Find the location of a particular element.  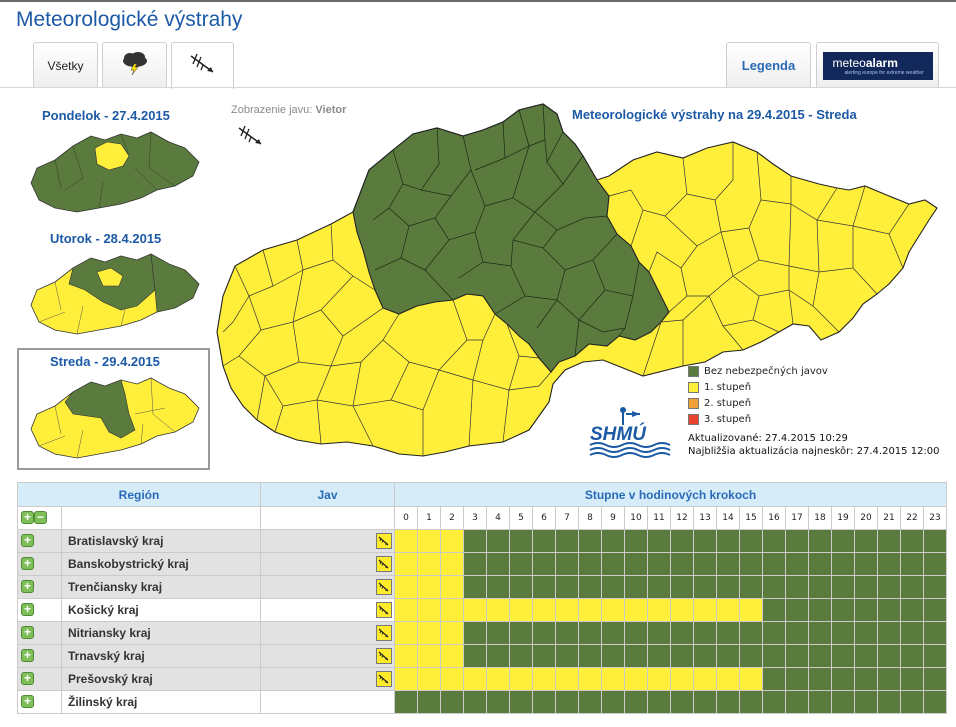

table-row: + Košický kraj is located at coordinates (482, 610).